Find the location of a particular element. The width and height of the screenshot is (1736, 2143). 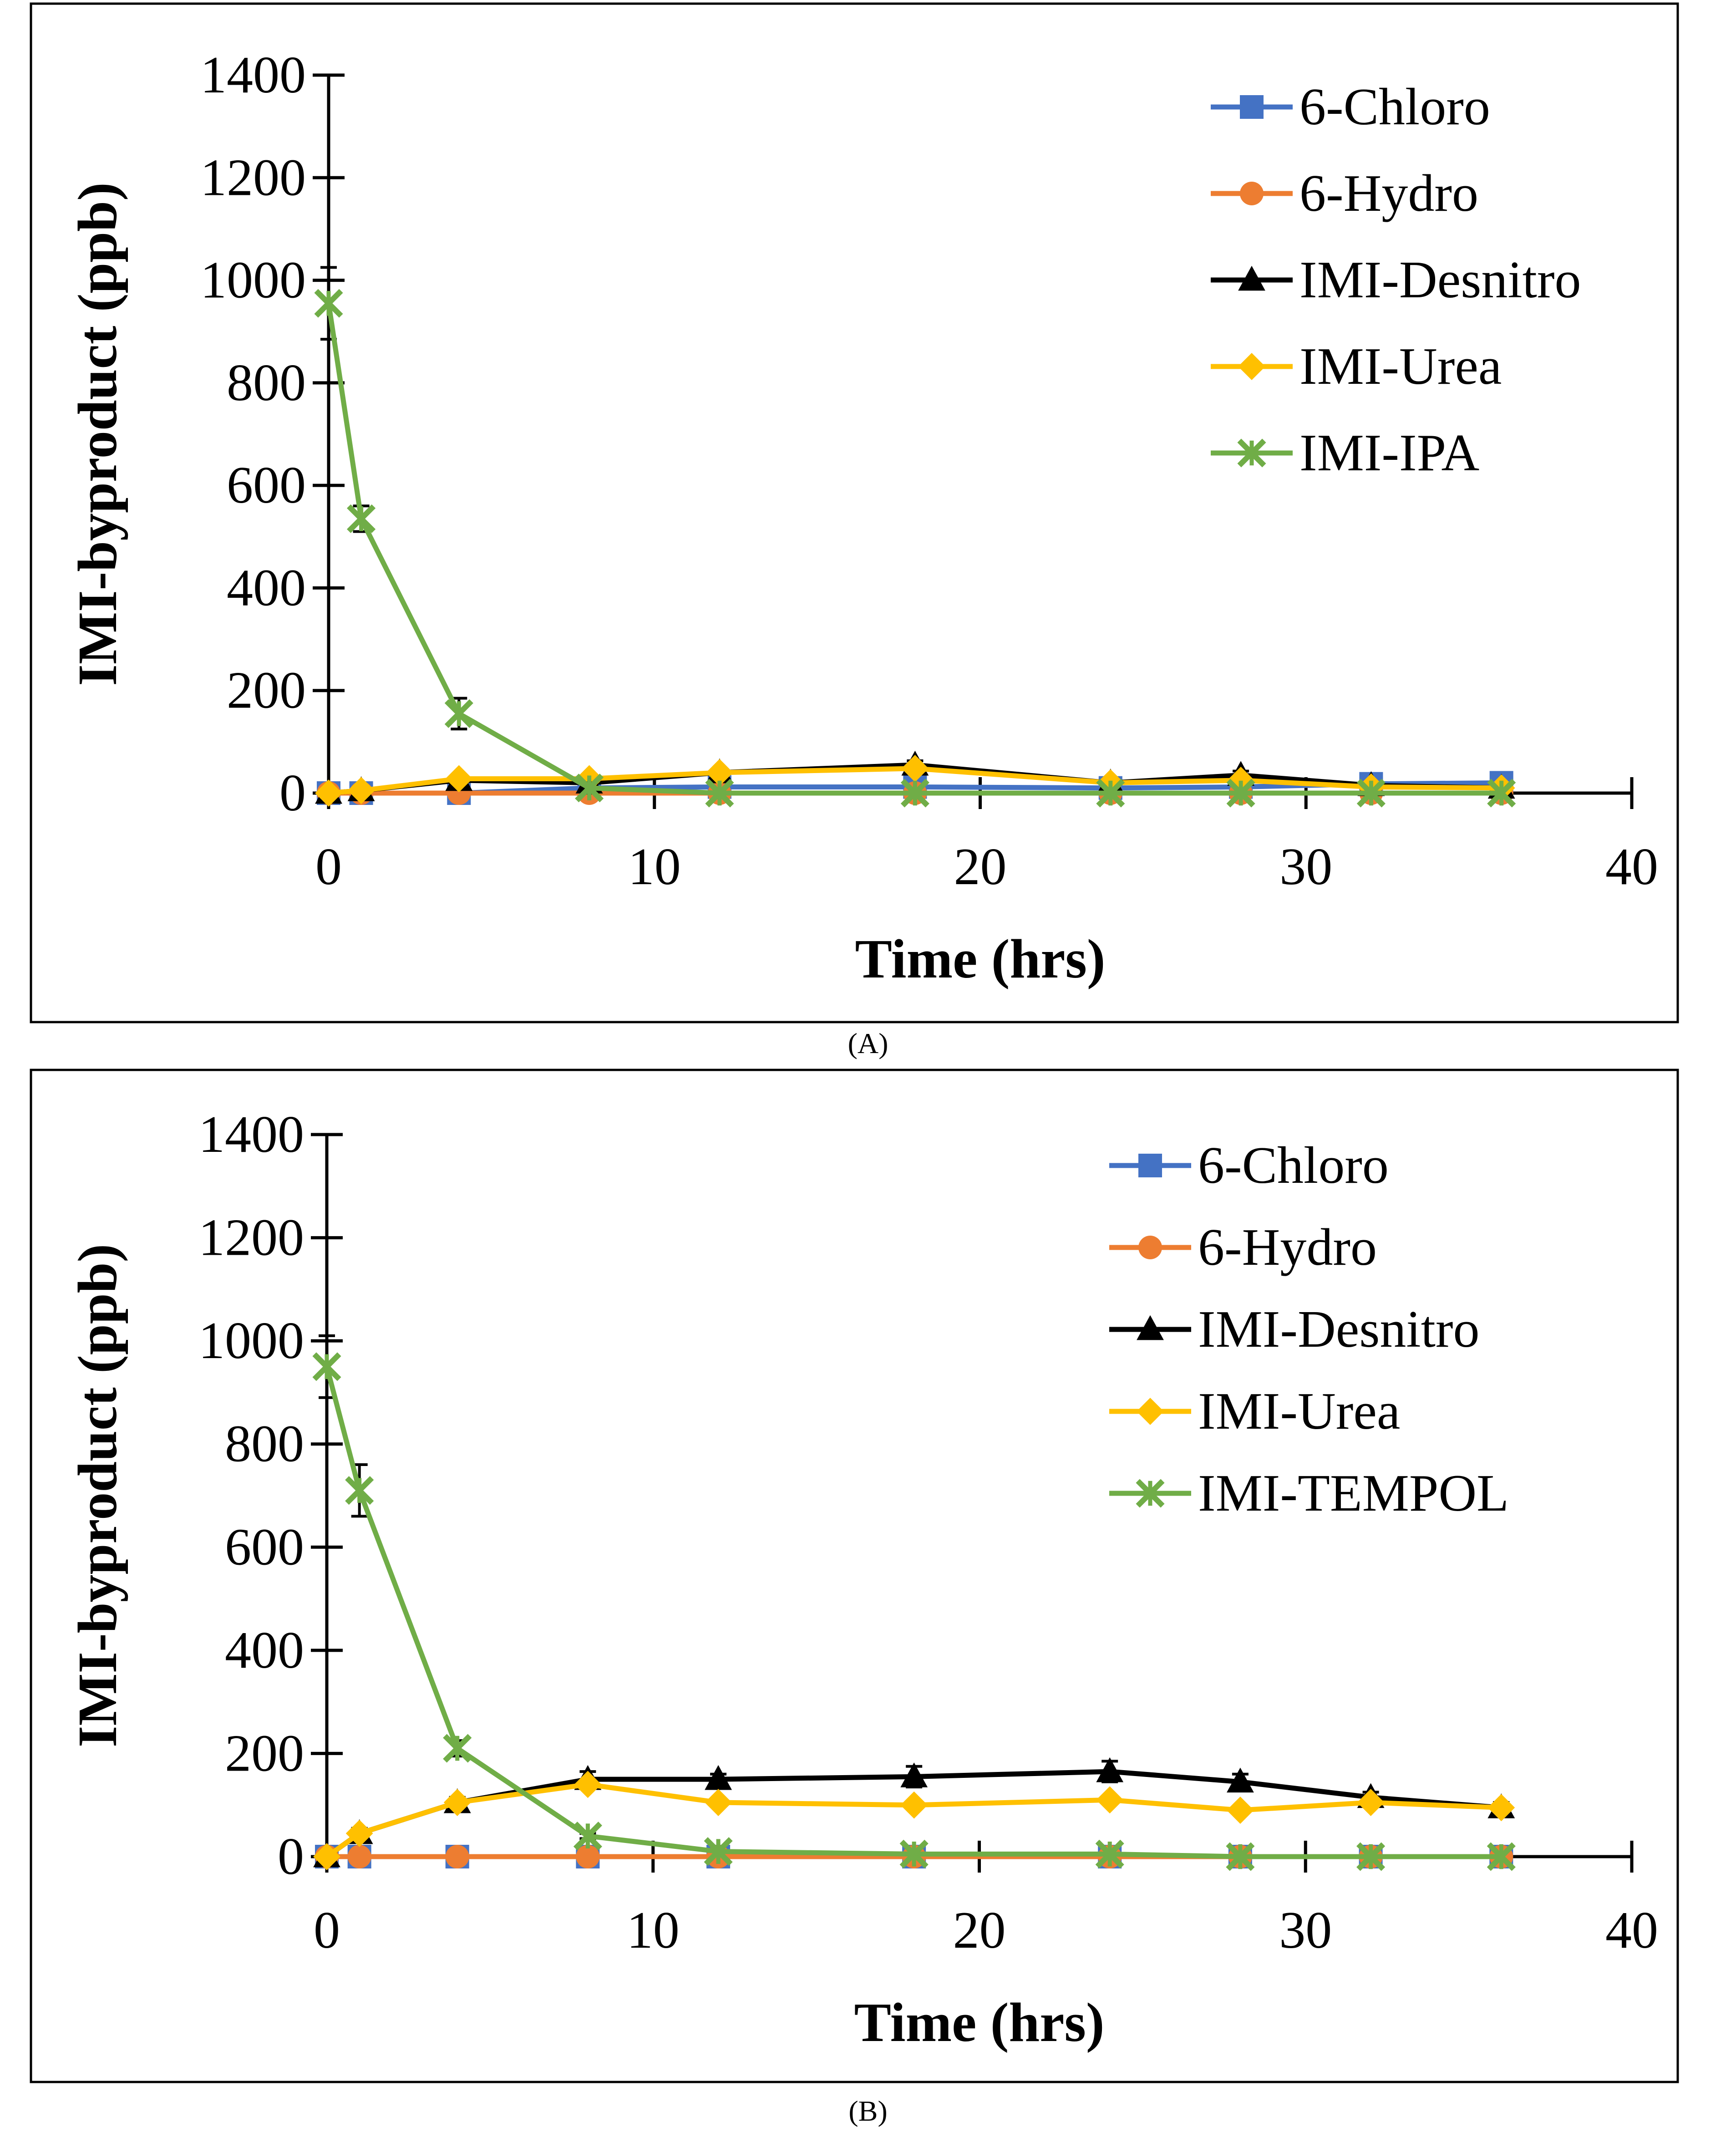

legend-entry: 6-Chloro is located at coordinates (1249, 1165).